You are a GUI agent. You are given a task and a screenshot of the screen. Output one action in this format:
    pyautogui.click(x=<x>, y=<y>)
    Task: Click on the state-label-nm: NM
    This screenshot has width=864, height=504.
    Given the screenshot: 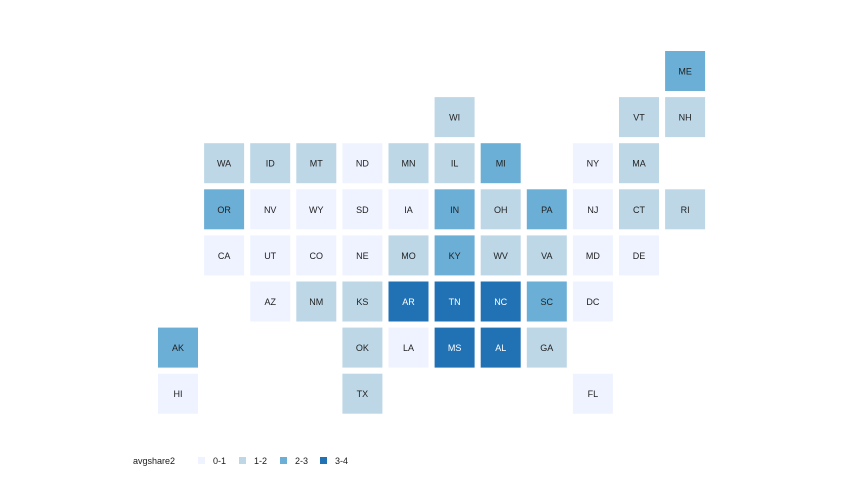 What is the action you would take?
    pyautogui.click(x=316, y=302)
    